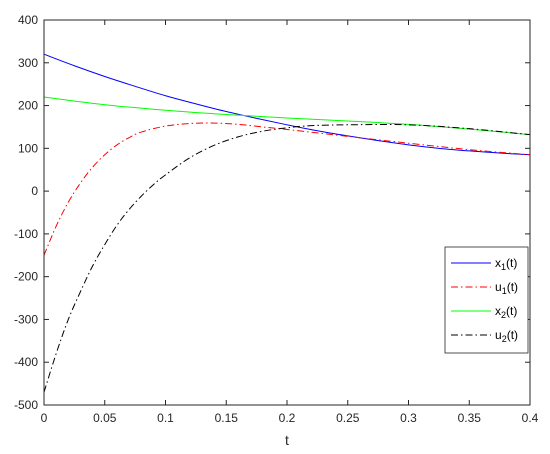 Image resolution: width=550 pixels, height=454 pixels. What do you see at coordinates (408, 418) in the screenshot?
I see `x-tick-label: 0.3` at bounding box center [408, 418].